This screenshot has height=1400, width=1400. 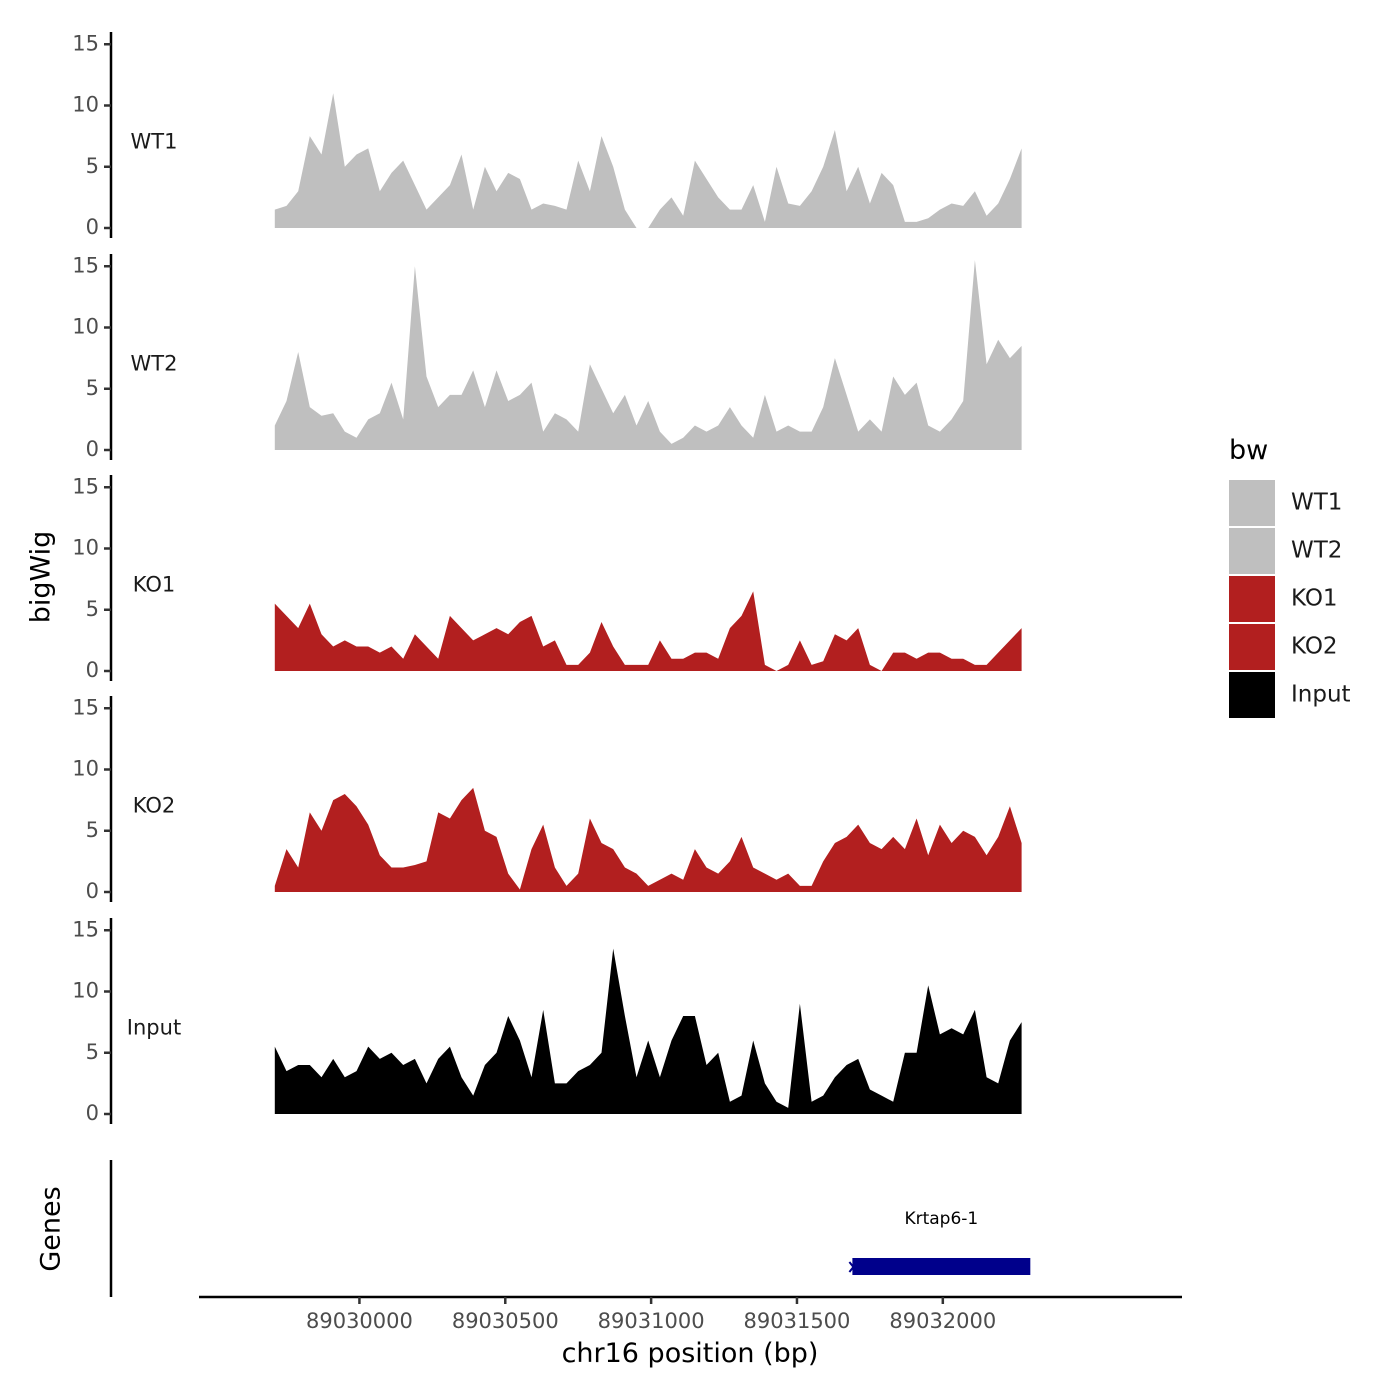 What do you see at coordinates (1283, 647) in the screenshot?
I see `legend-item-ko2: KO2` at bounding box center [1283, 647].